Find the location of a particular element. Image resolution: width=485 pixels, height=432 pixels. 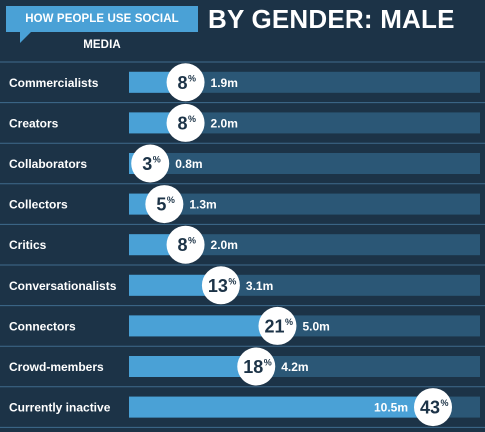

percent-label: 18 is located at coordinates (253, 367).